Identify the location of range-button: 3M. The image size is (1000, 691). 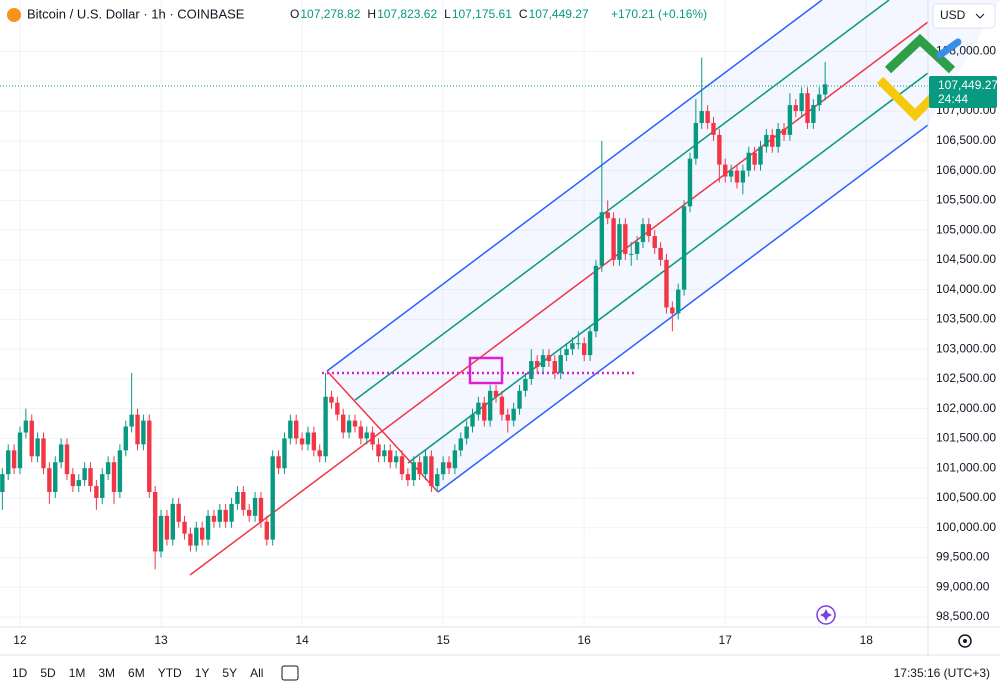
(106, 673).